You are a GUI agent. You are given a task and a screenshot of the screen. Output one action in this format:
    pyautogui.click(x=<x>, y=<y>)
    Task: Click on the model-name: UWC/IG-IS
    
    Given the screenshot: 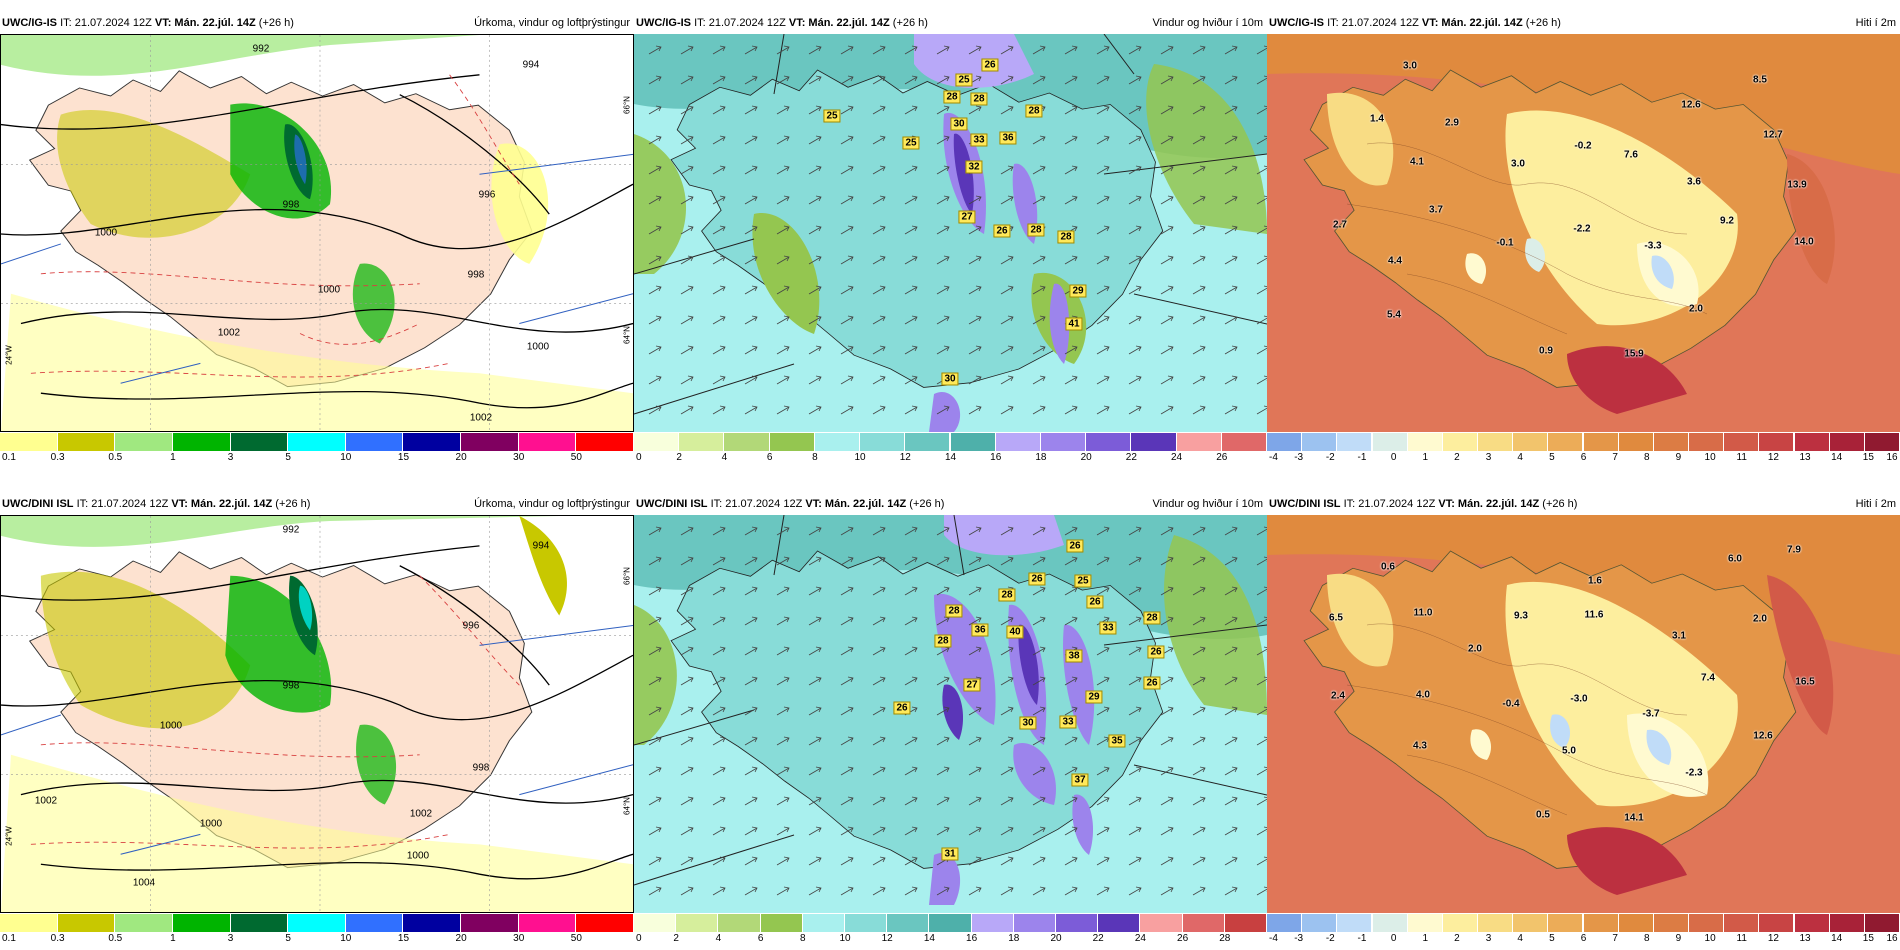 What is the action you would take?
    pyautogui.click(x=29, y=23)
    